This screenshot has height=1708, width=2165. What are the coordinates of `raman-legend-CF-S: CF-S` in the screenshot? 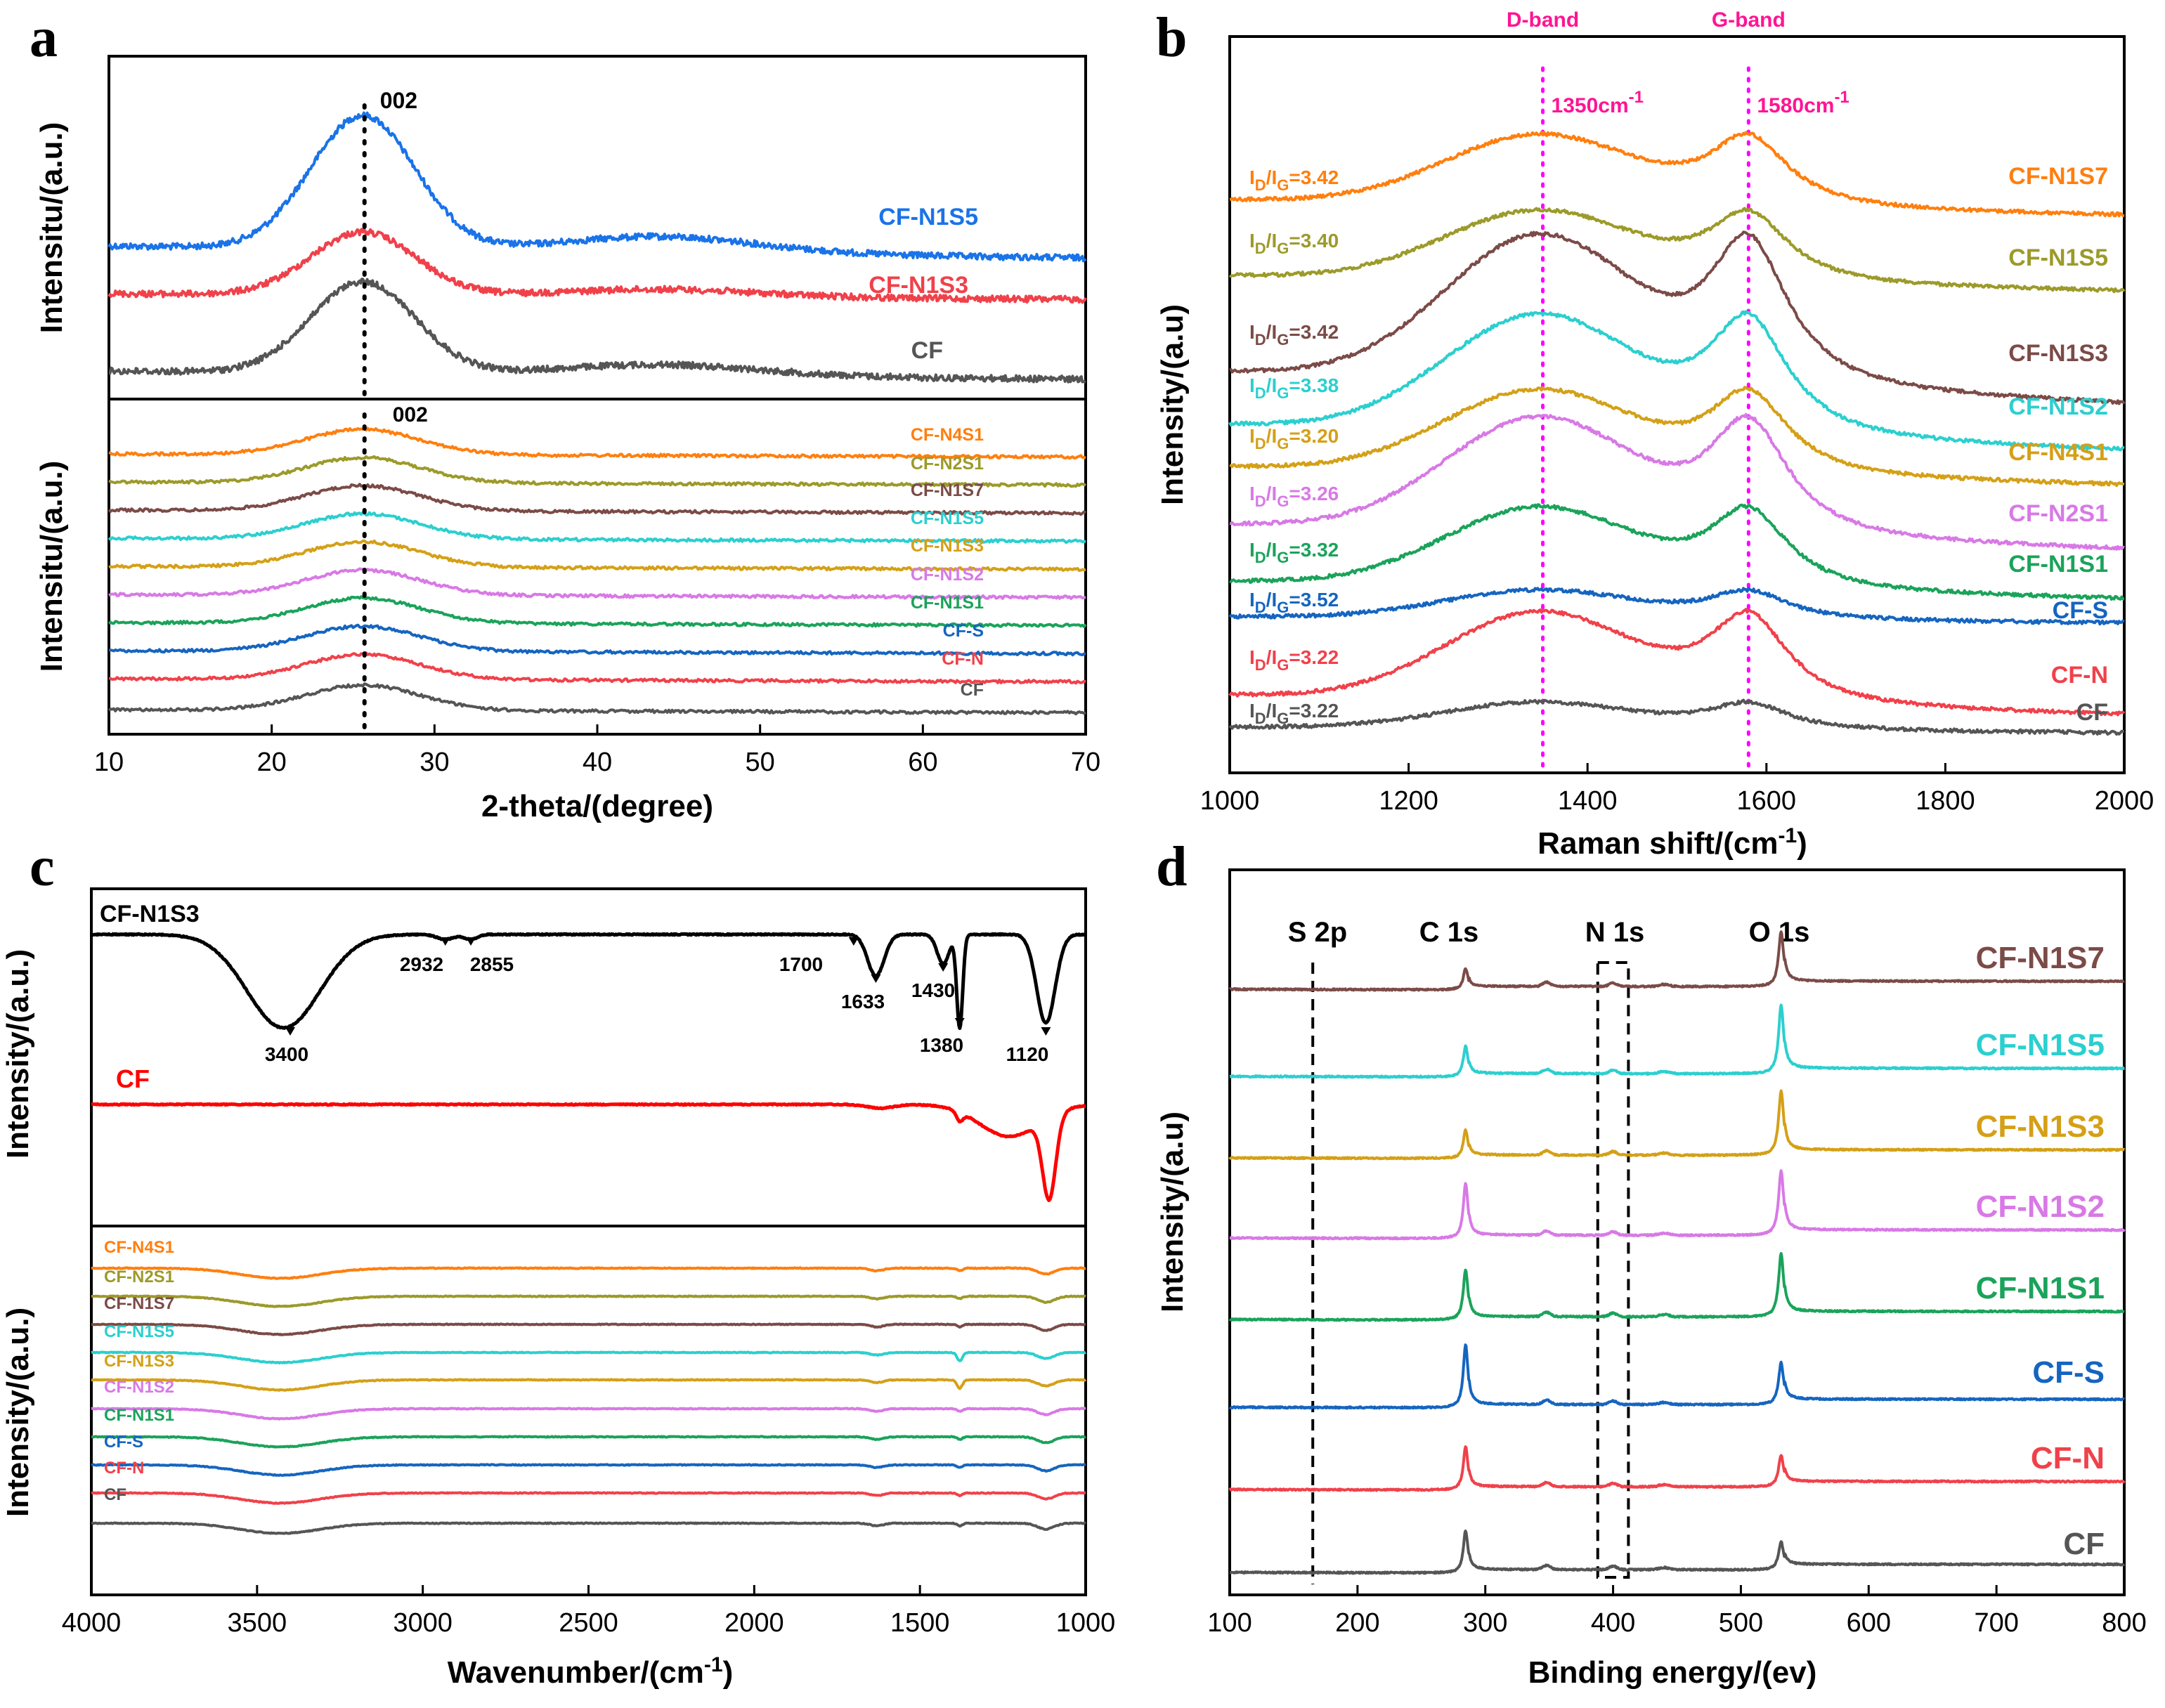 It's located at (2080, 610).